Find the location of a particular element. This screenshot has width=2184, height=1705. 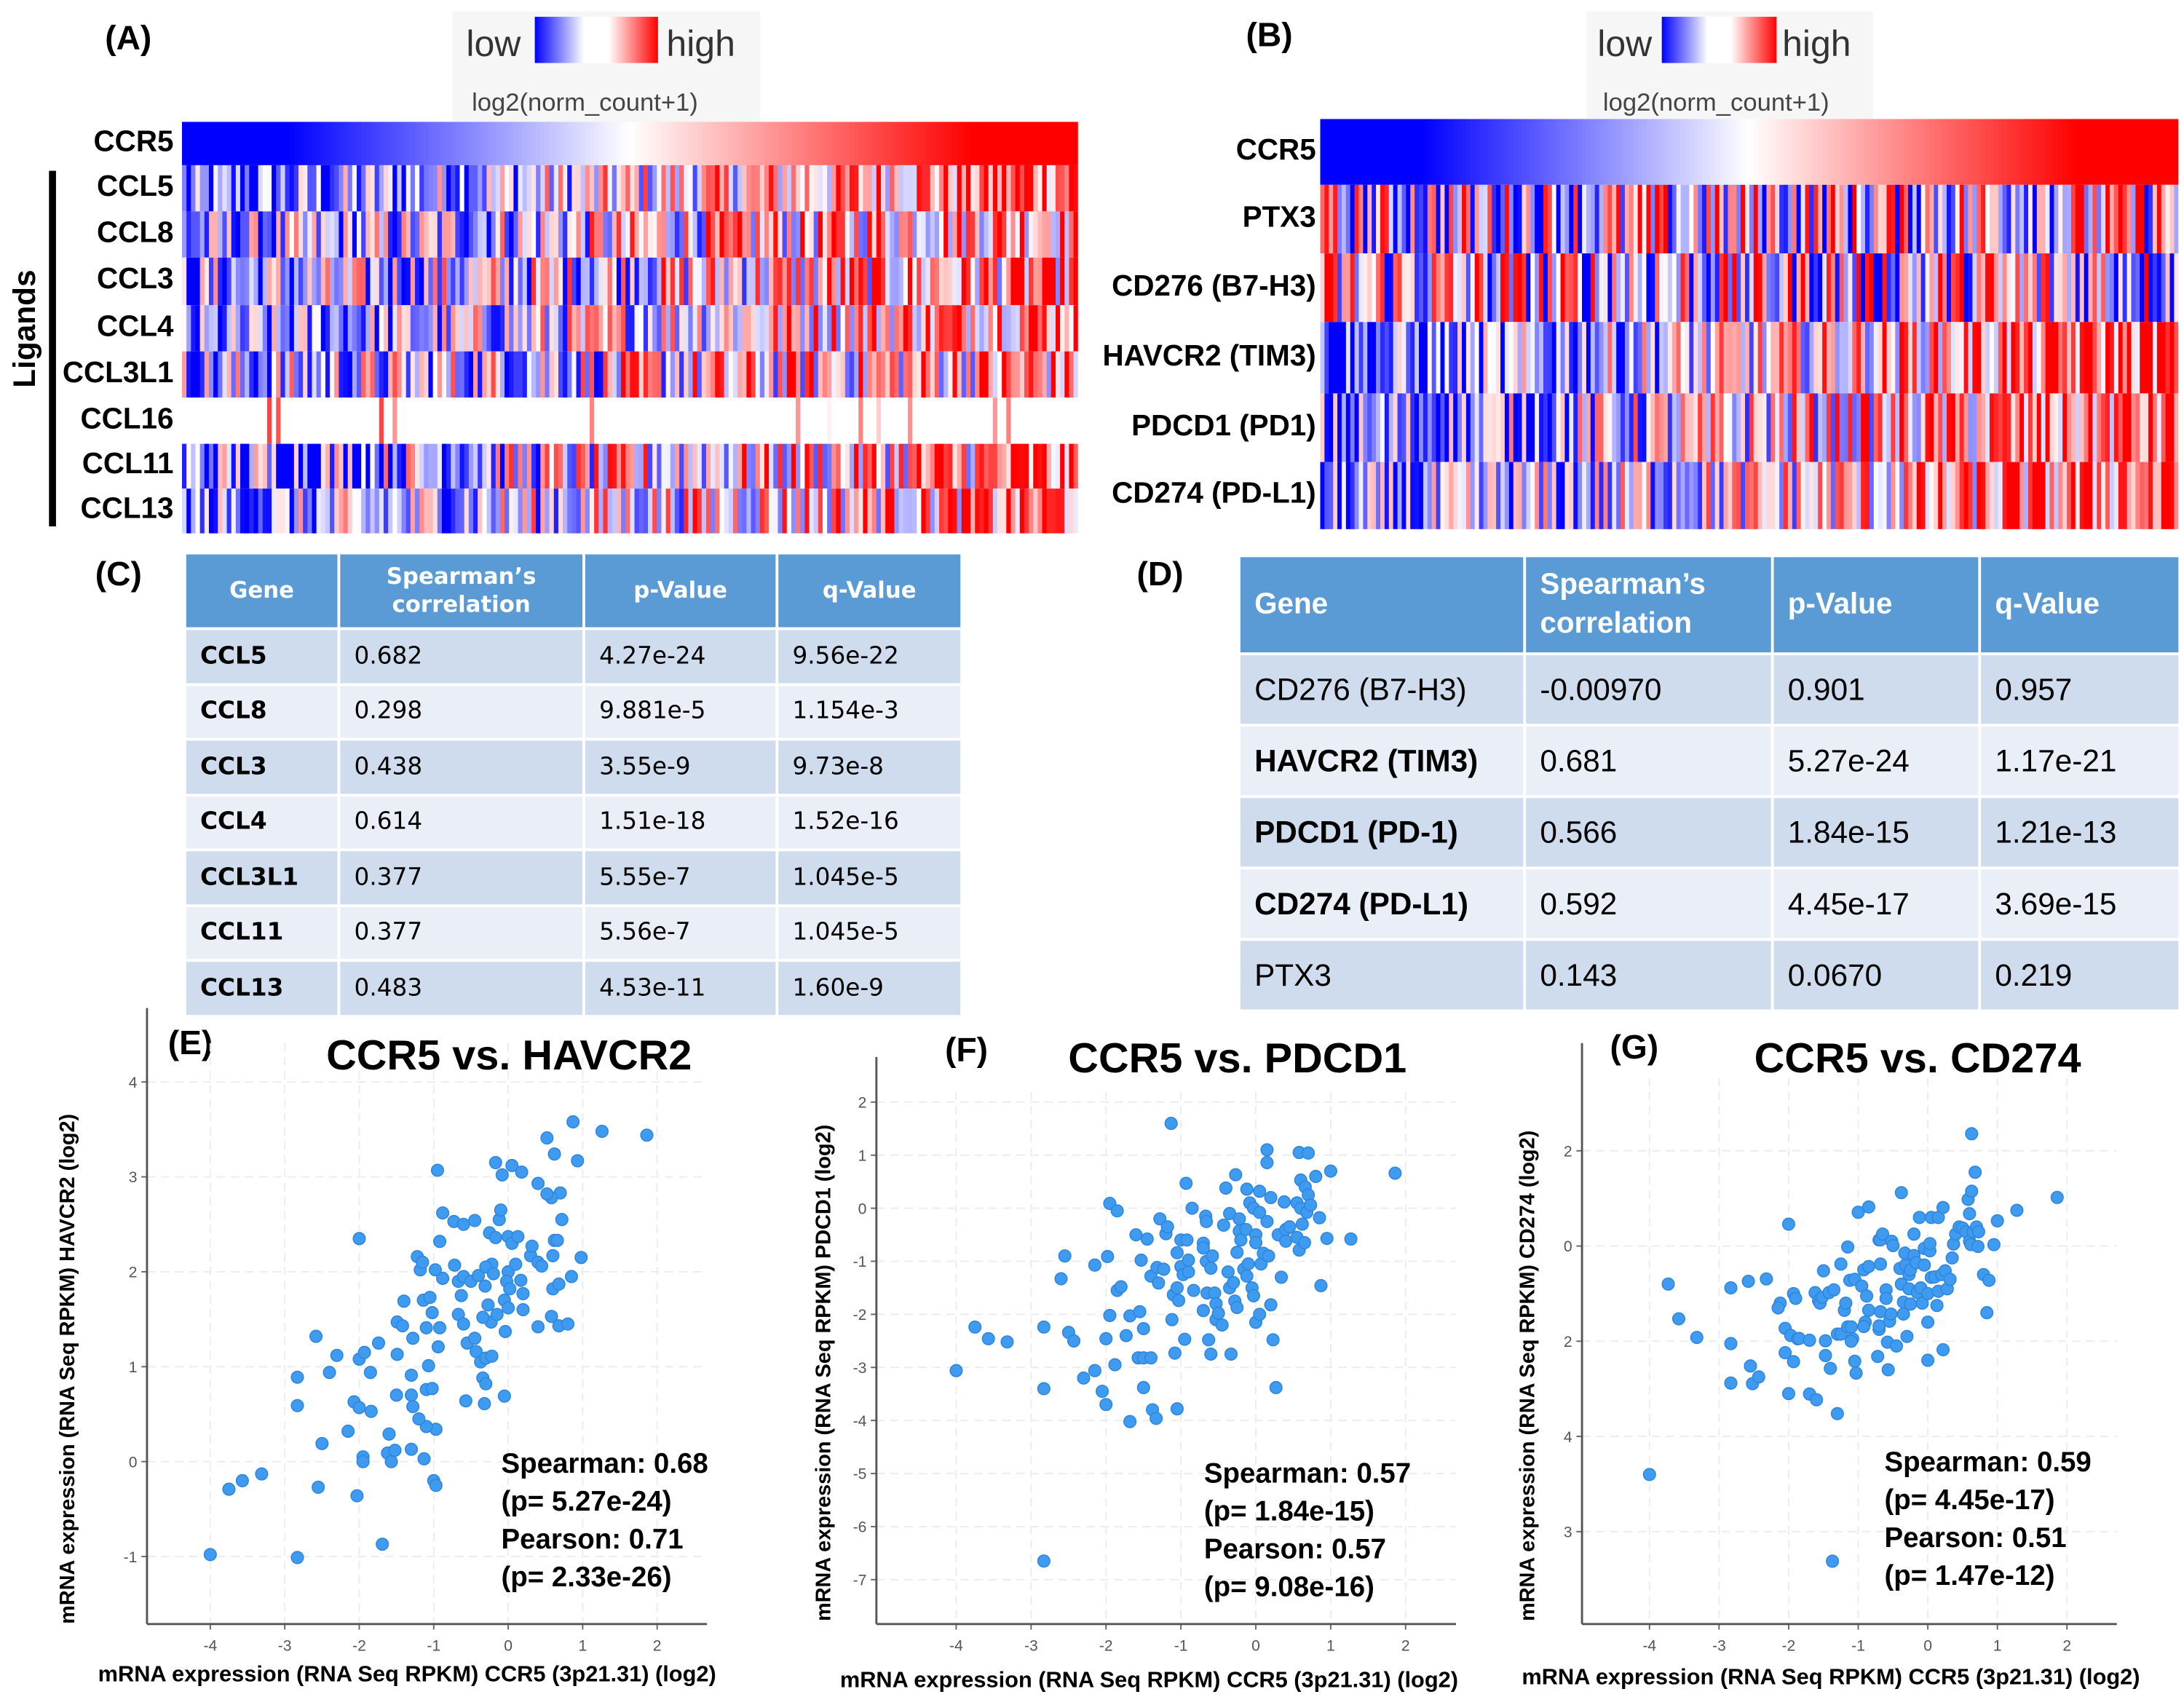

q-value-cell: 1.21e-13 is located at coordinates (2080, 832).